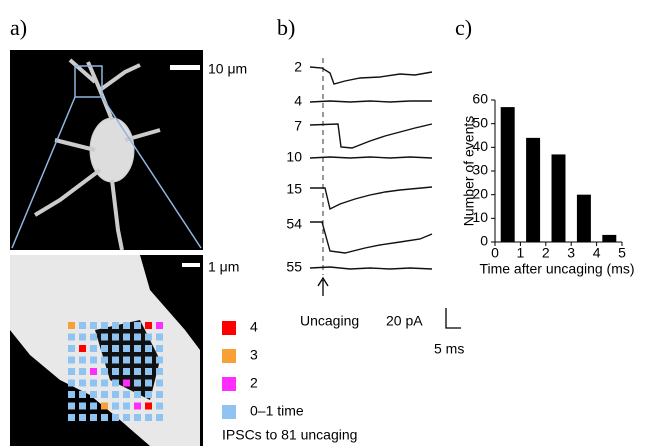  What do you see at coordinates (556, 269) in the screenshot?
I see `x-axis-label: Time after uncaging (ms)` at bounding box center [556, 269].